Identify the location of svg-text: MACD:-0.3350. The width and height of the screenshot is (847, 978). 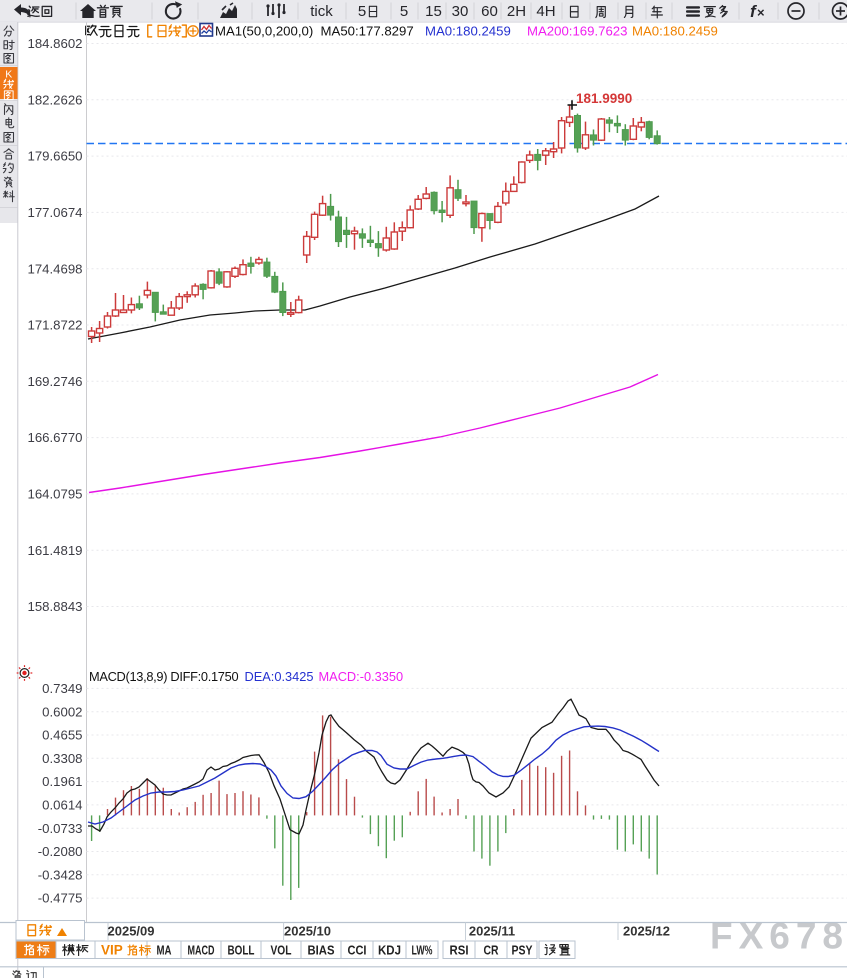
(361, 676).